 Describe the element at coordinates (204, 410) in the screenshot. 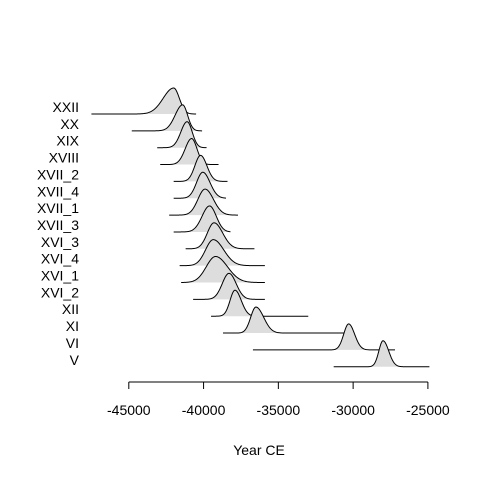

I see `x-tick-label: -40000` at that location.